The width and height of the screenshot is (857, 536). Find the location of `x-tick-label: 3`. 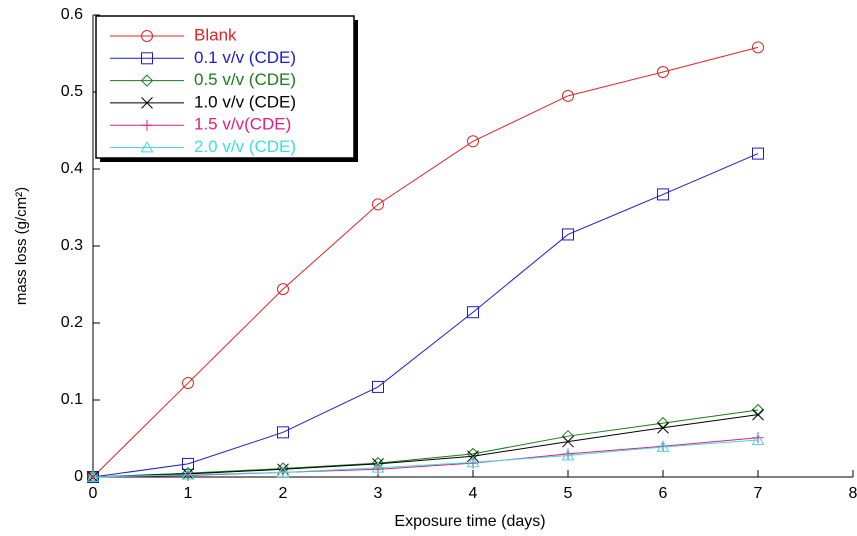

x-tick-label: 3 is located at coordinates (378, 493).